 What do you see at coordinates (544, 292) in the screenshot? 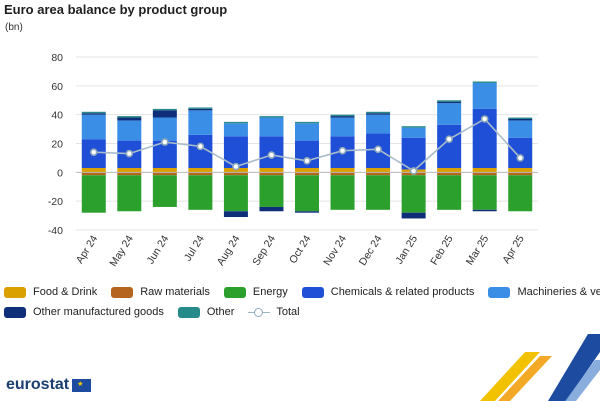
I see `legend-item-machinery: Machineries & vehicles` at bounding box center [544, 292].